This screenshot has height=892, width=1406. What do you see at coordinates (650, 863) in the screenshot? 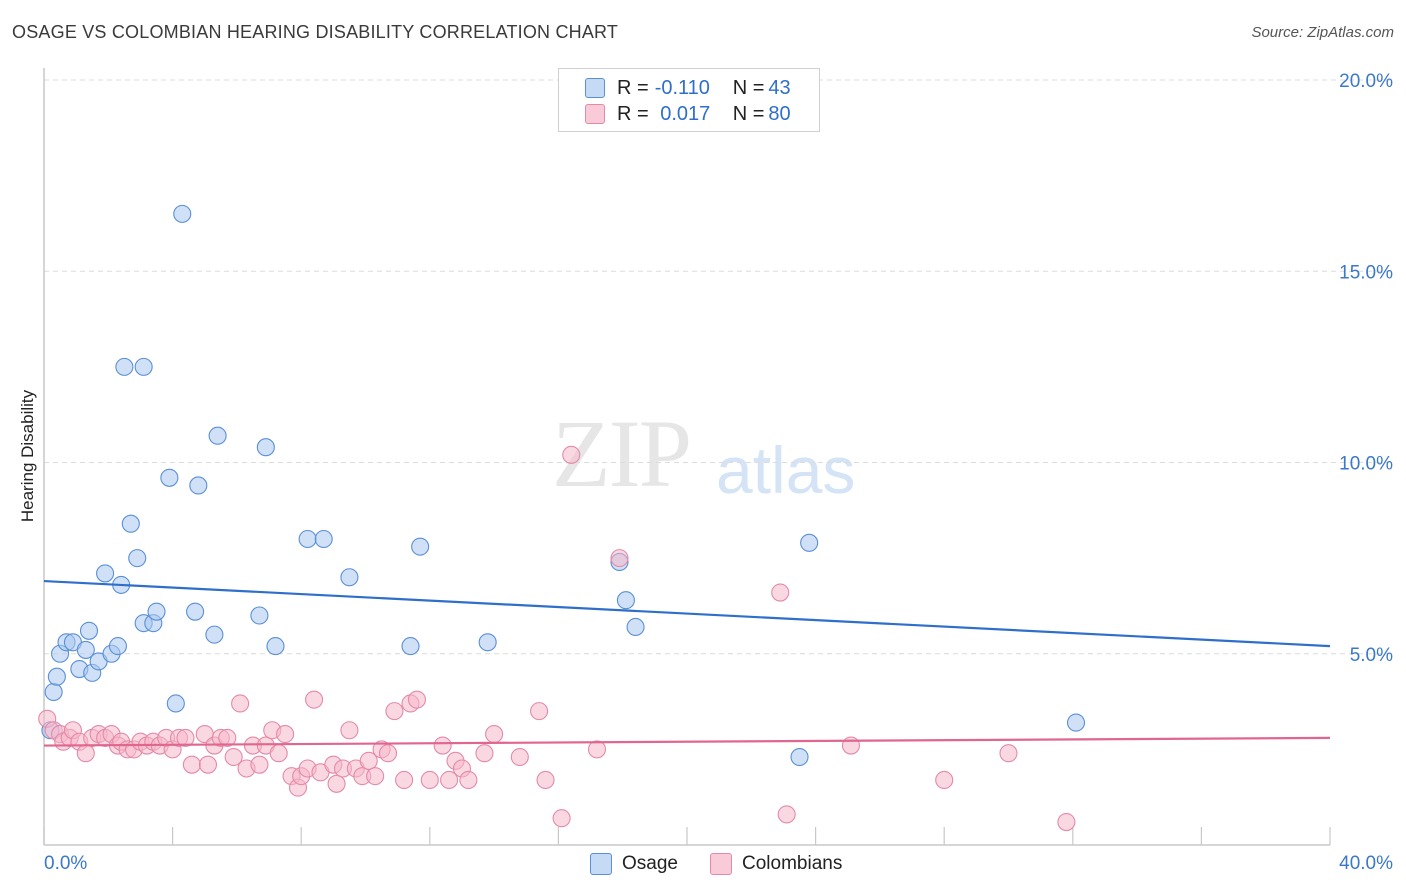
I see `osage-legend-label: Osage` at bounding box center [650, 863].